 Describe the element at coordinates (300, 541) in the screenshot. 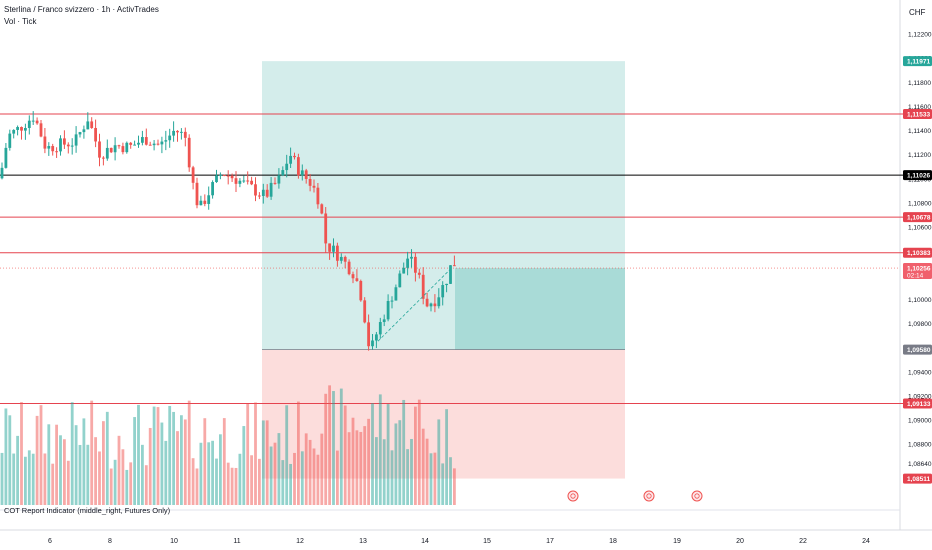

I see `x-tick-label: 12` at that location.